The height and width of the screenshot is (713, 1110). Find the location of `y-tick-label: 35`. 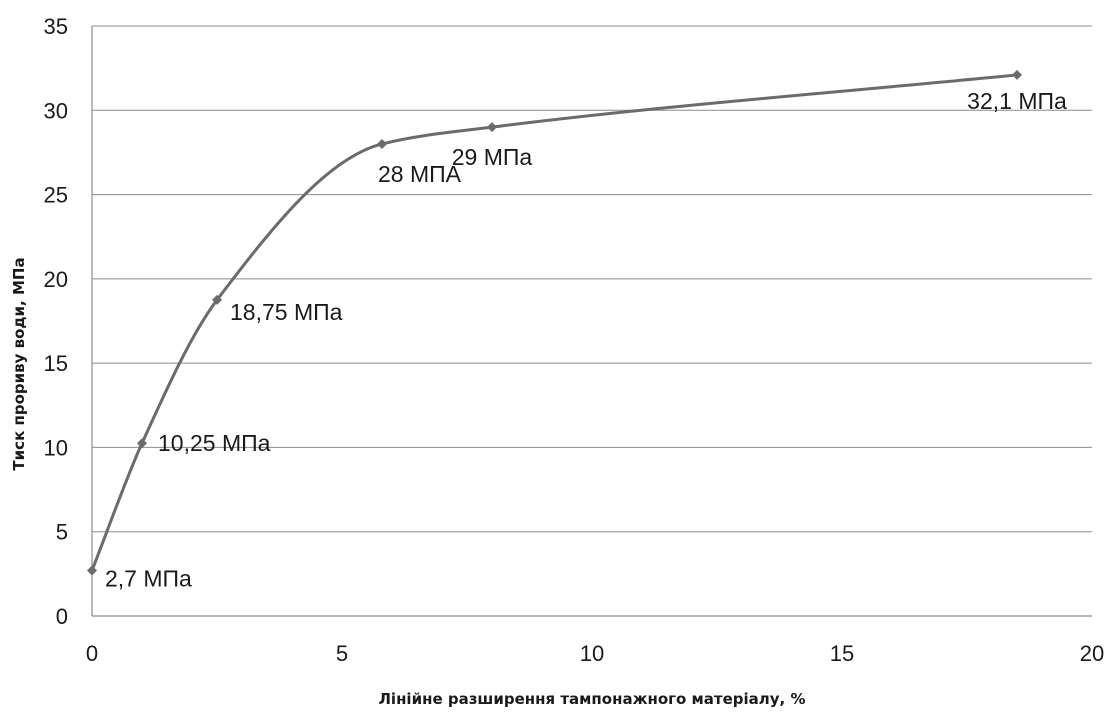

y-tick-label: 35 is located at coordinates (56, 26).